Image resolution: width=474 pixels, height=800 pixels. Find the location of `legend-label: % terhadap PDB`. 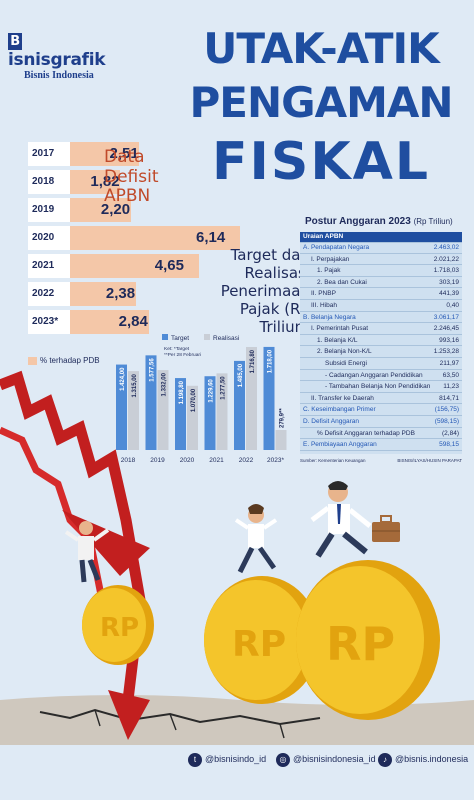

legend-label: % terhadap PDB is located at coordinates (70, 360).